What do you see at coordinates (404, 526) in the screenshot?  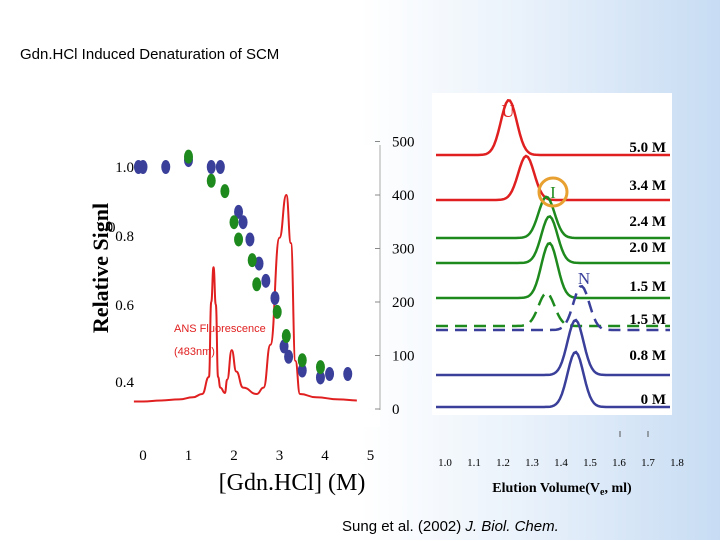 I see `citation-authors: Sung et al. (2002)` at bounding box center [404, 526].